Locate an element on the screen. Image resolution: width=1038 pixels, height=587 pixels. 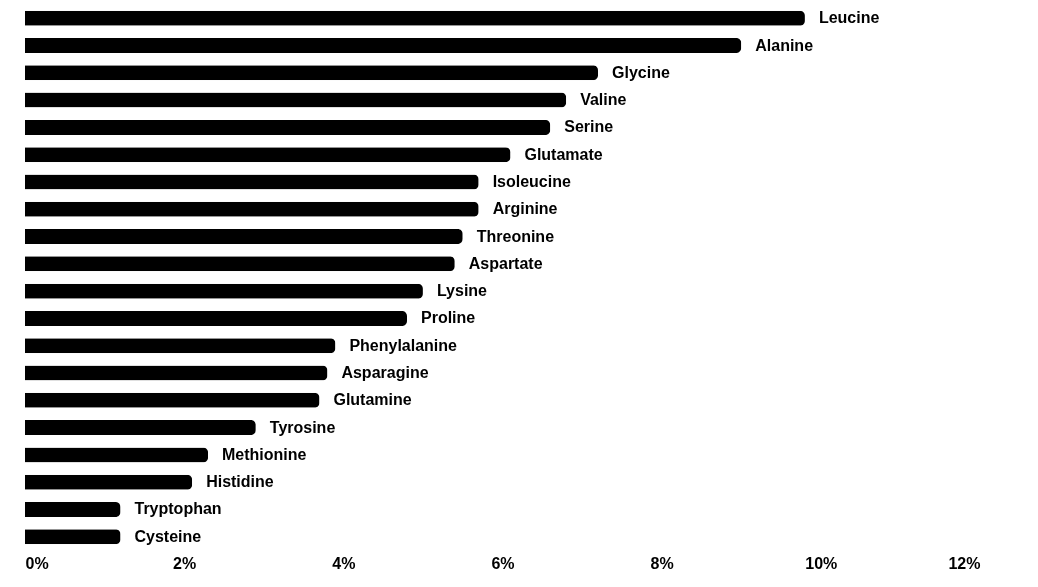
y-tick-label: Tryptophan is located at coordinates (178, 509).